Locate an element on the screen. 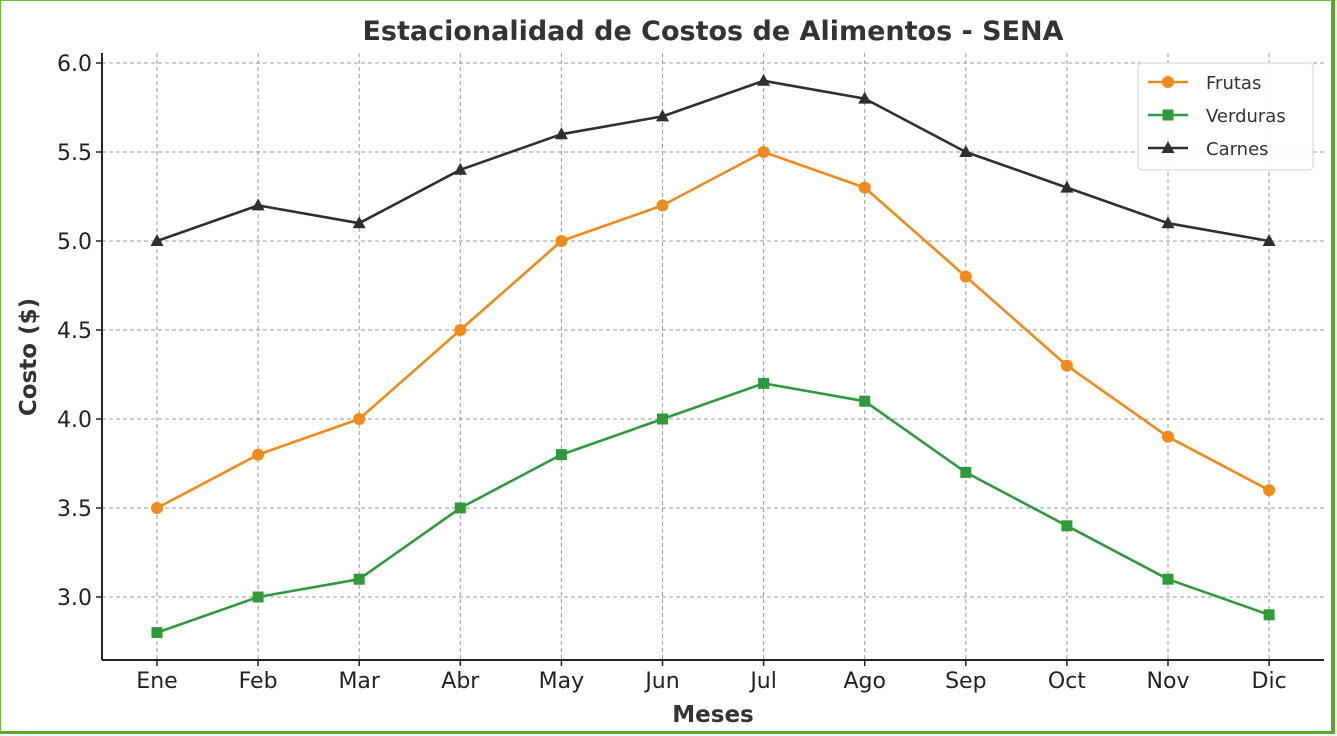 This screenshot has width=1337, height=736. y-ticks: 3.0 3.5 4.0 4.5 5.0 5.5 6.0 is located at coordinates (79, 331).